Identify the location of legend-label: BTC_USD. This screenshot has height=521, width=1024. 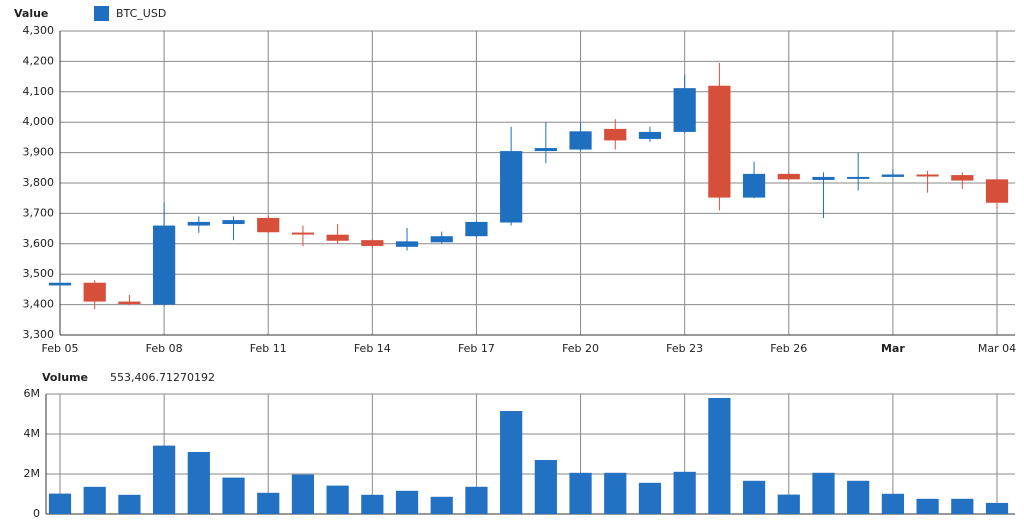
(141, 13).